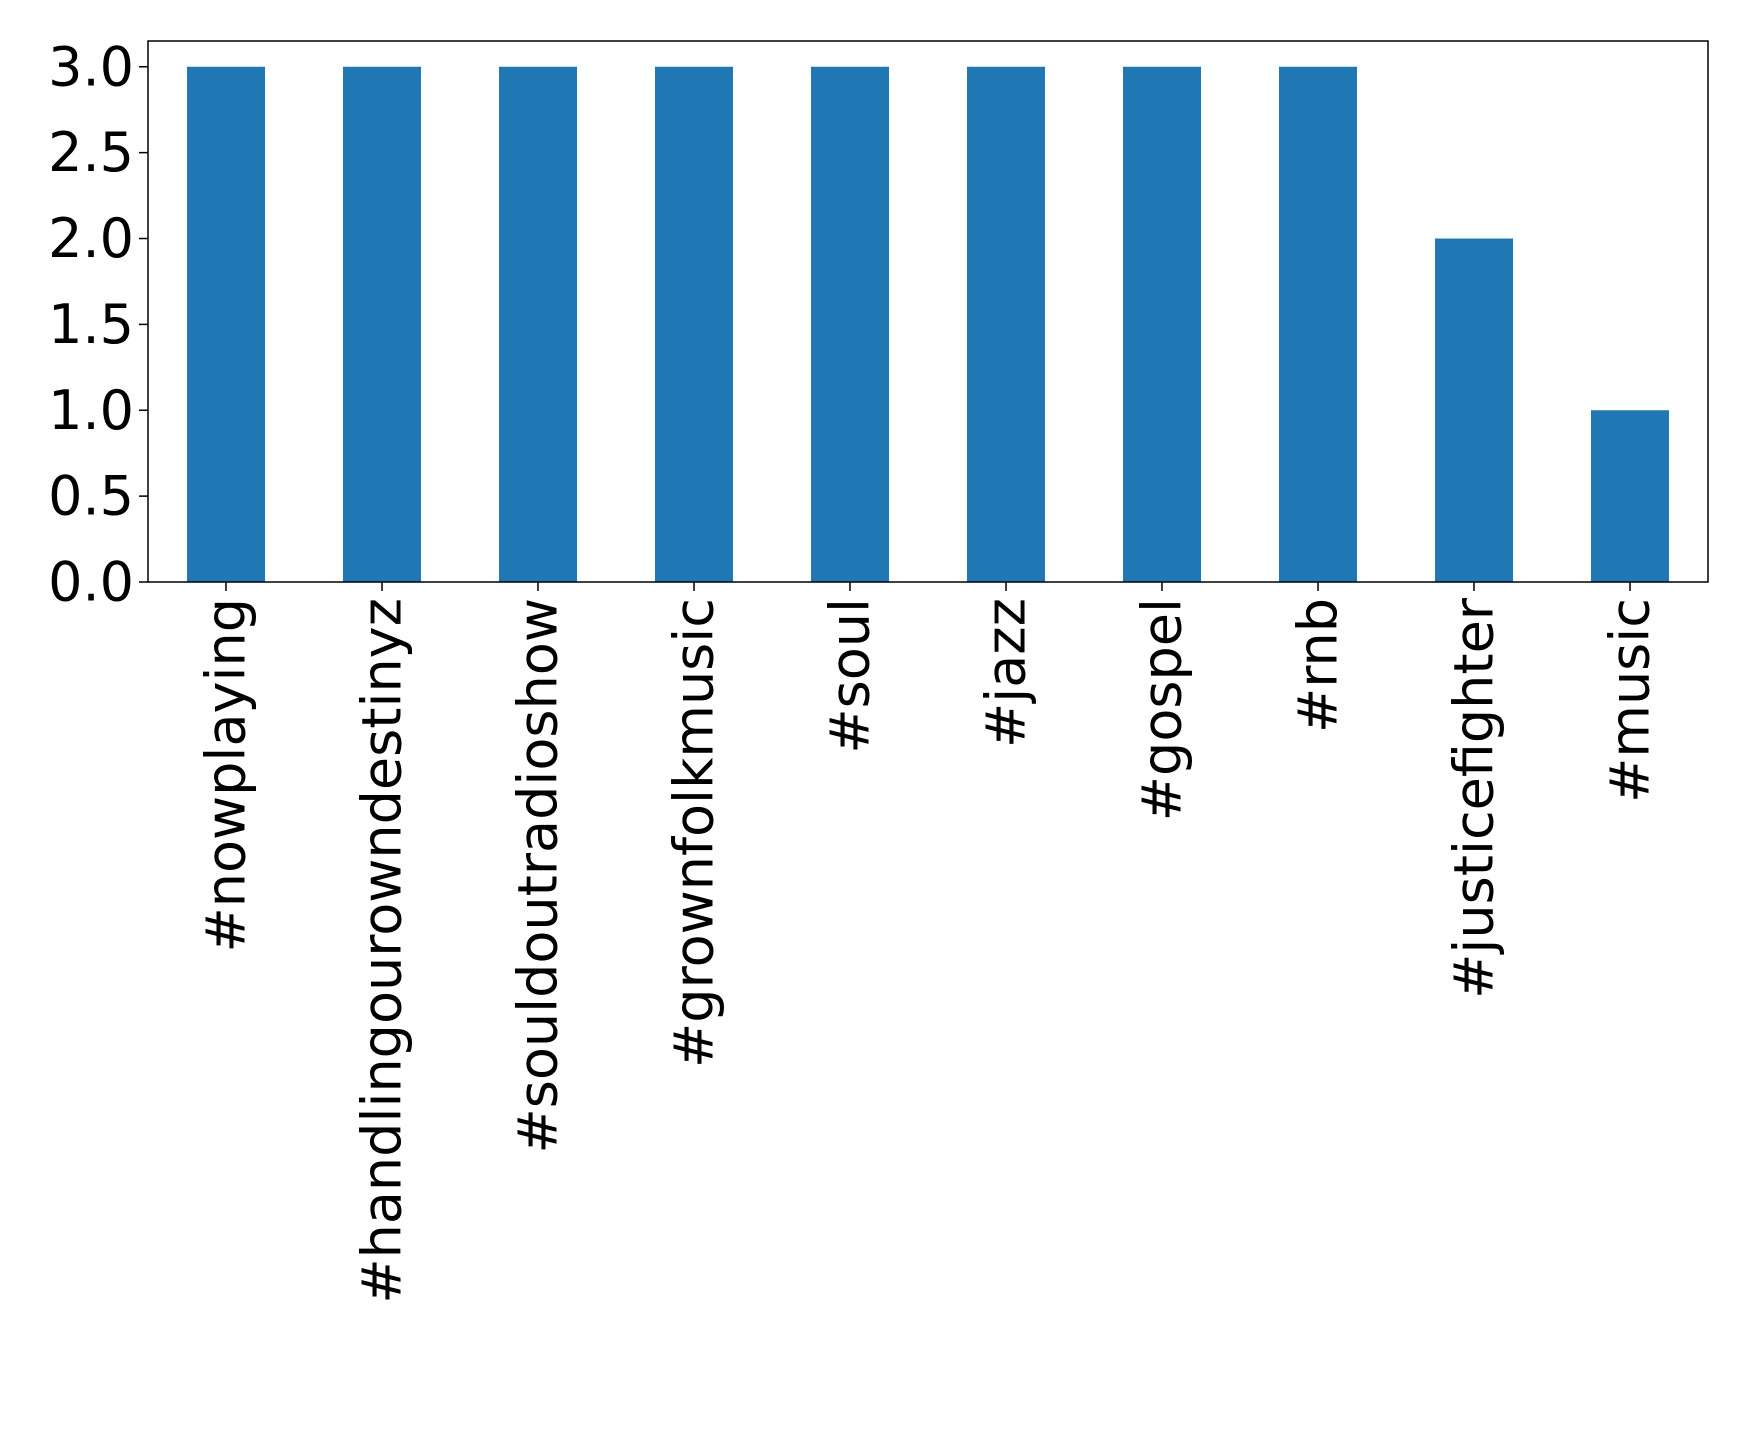 The width and height of the screenshot is (1739, 1444). Describe the element at coordinates (850, 676) in the screenshot. I see `x-tick-label: #soul` at that location.